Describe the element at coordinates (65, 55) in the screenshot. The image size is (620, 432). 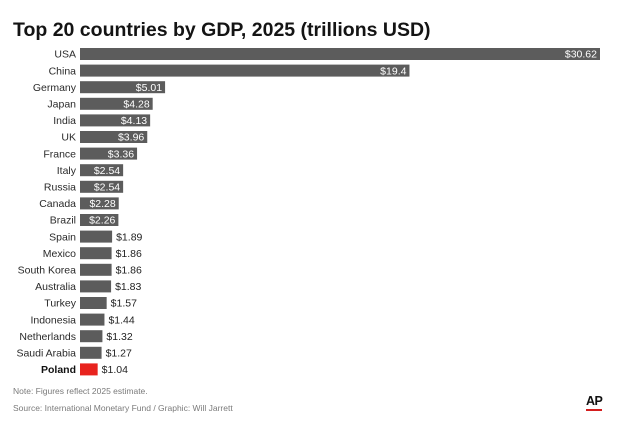
I see `category-label-usa: USA` at that location.